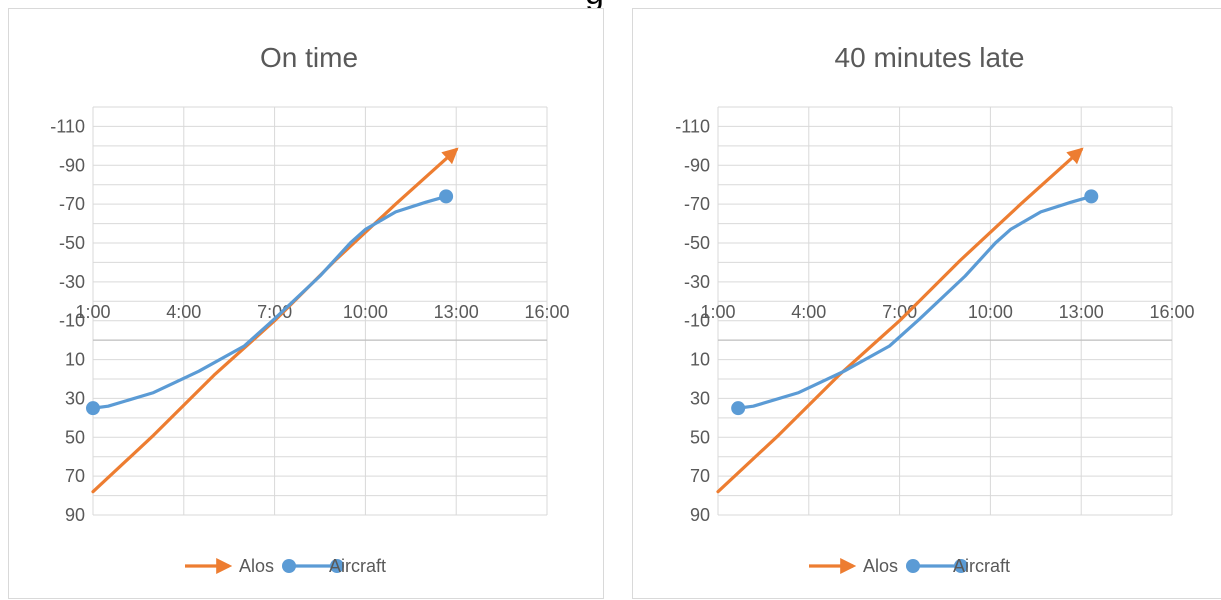 Image resolution: width=1221 pixels, height=600 pixels. I want to click on chart-title: 40 minutes late, so click(930, 57).